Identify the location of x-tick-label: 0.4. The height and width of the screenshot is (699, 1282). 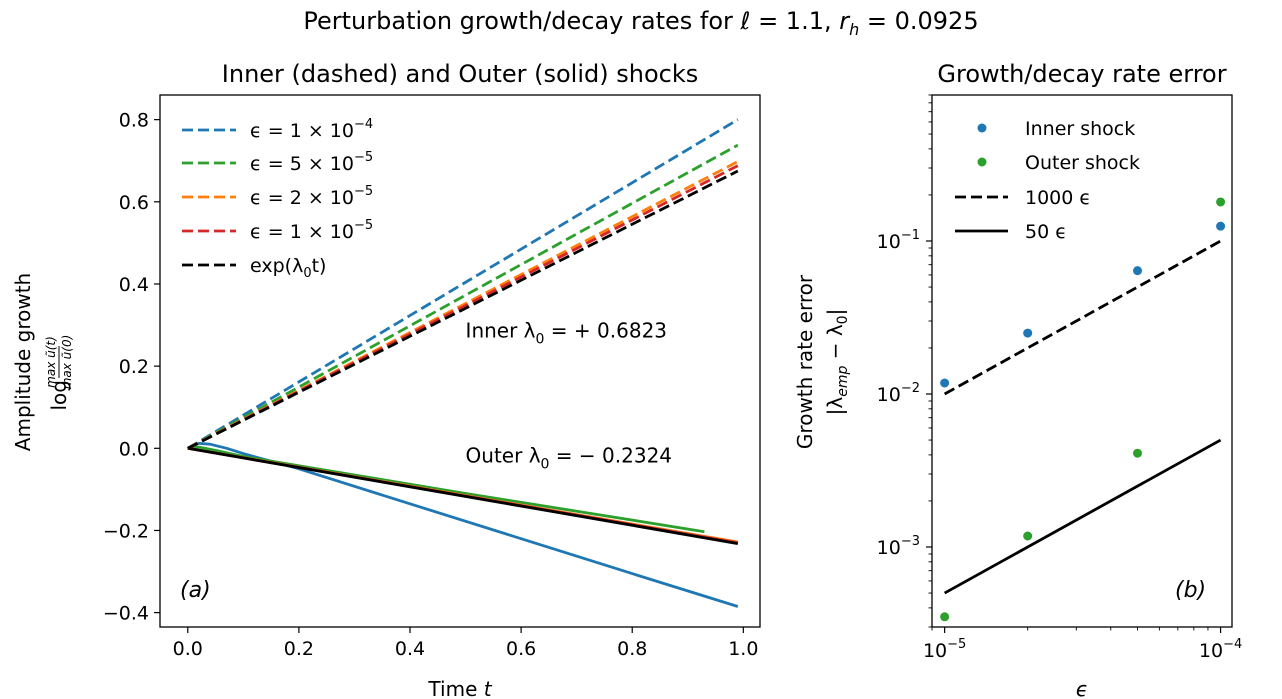
(410, 649).